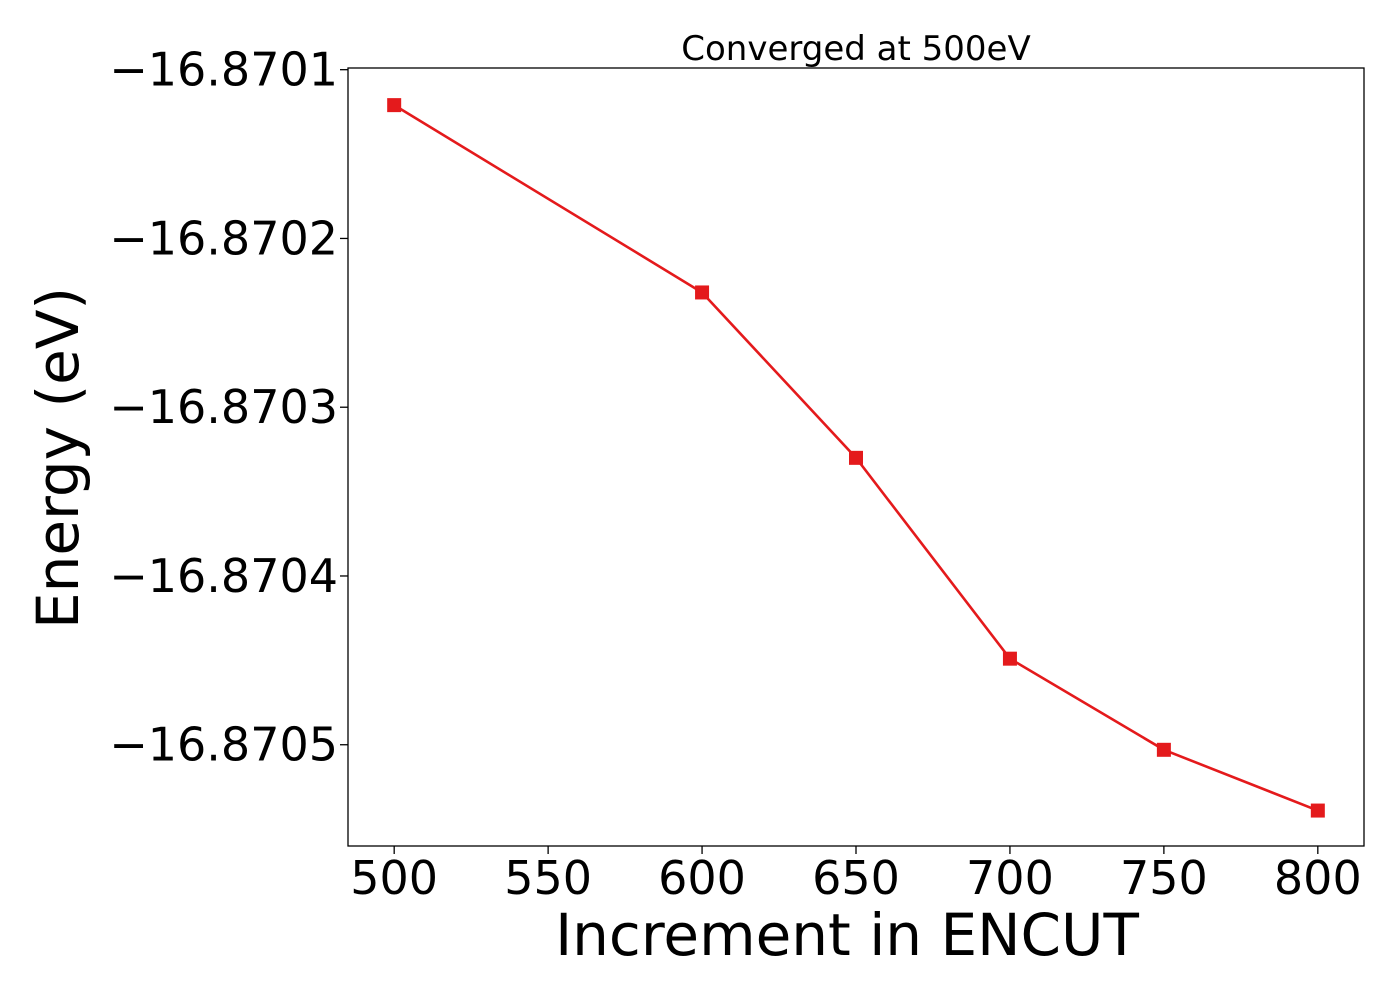 The image size is (1400, 1000). What do you see at coordinates (1318, 878) in the screenshot?
I see `x-tick-label: 800` at bounding box center [1318, 878].